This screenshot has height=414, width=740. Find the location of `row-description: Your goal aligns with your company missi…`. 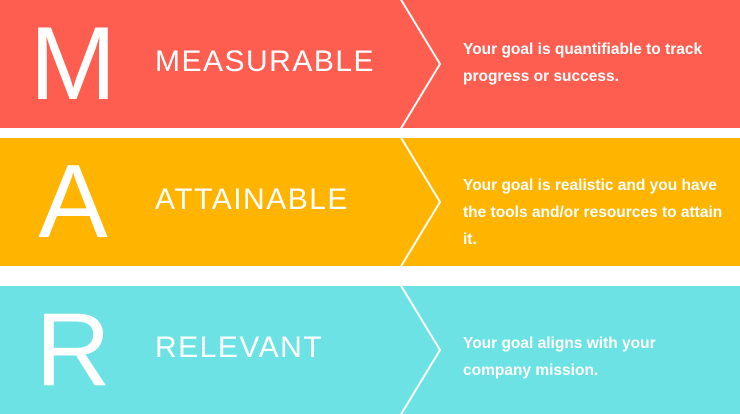

row-description: Your goal aligns with your company missi… is located at coordinates (559, 357).